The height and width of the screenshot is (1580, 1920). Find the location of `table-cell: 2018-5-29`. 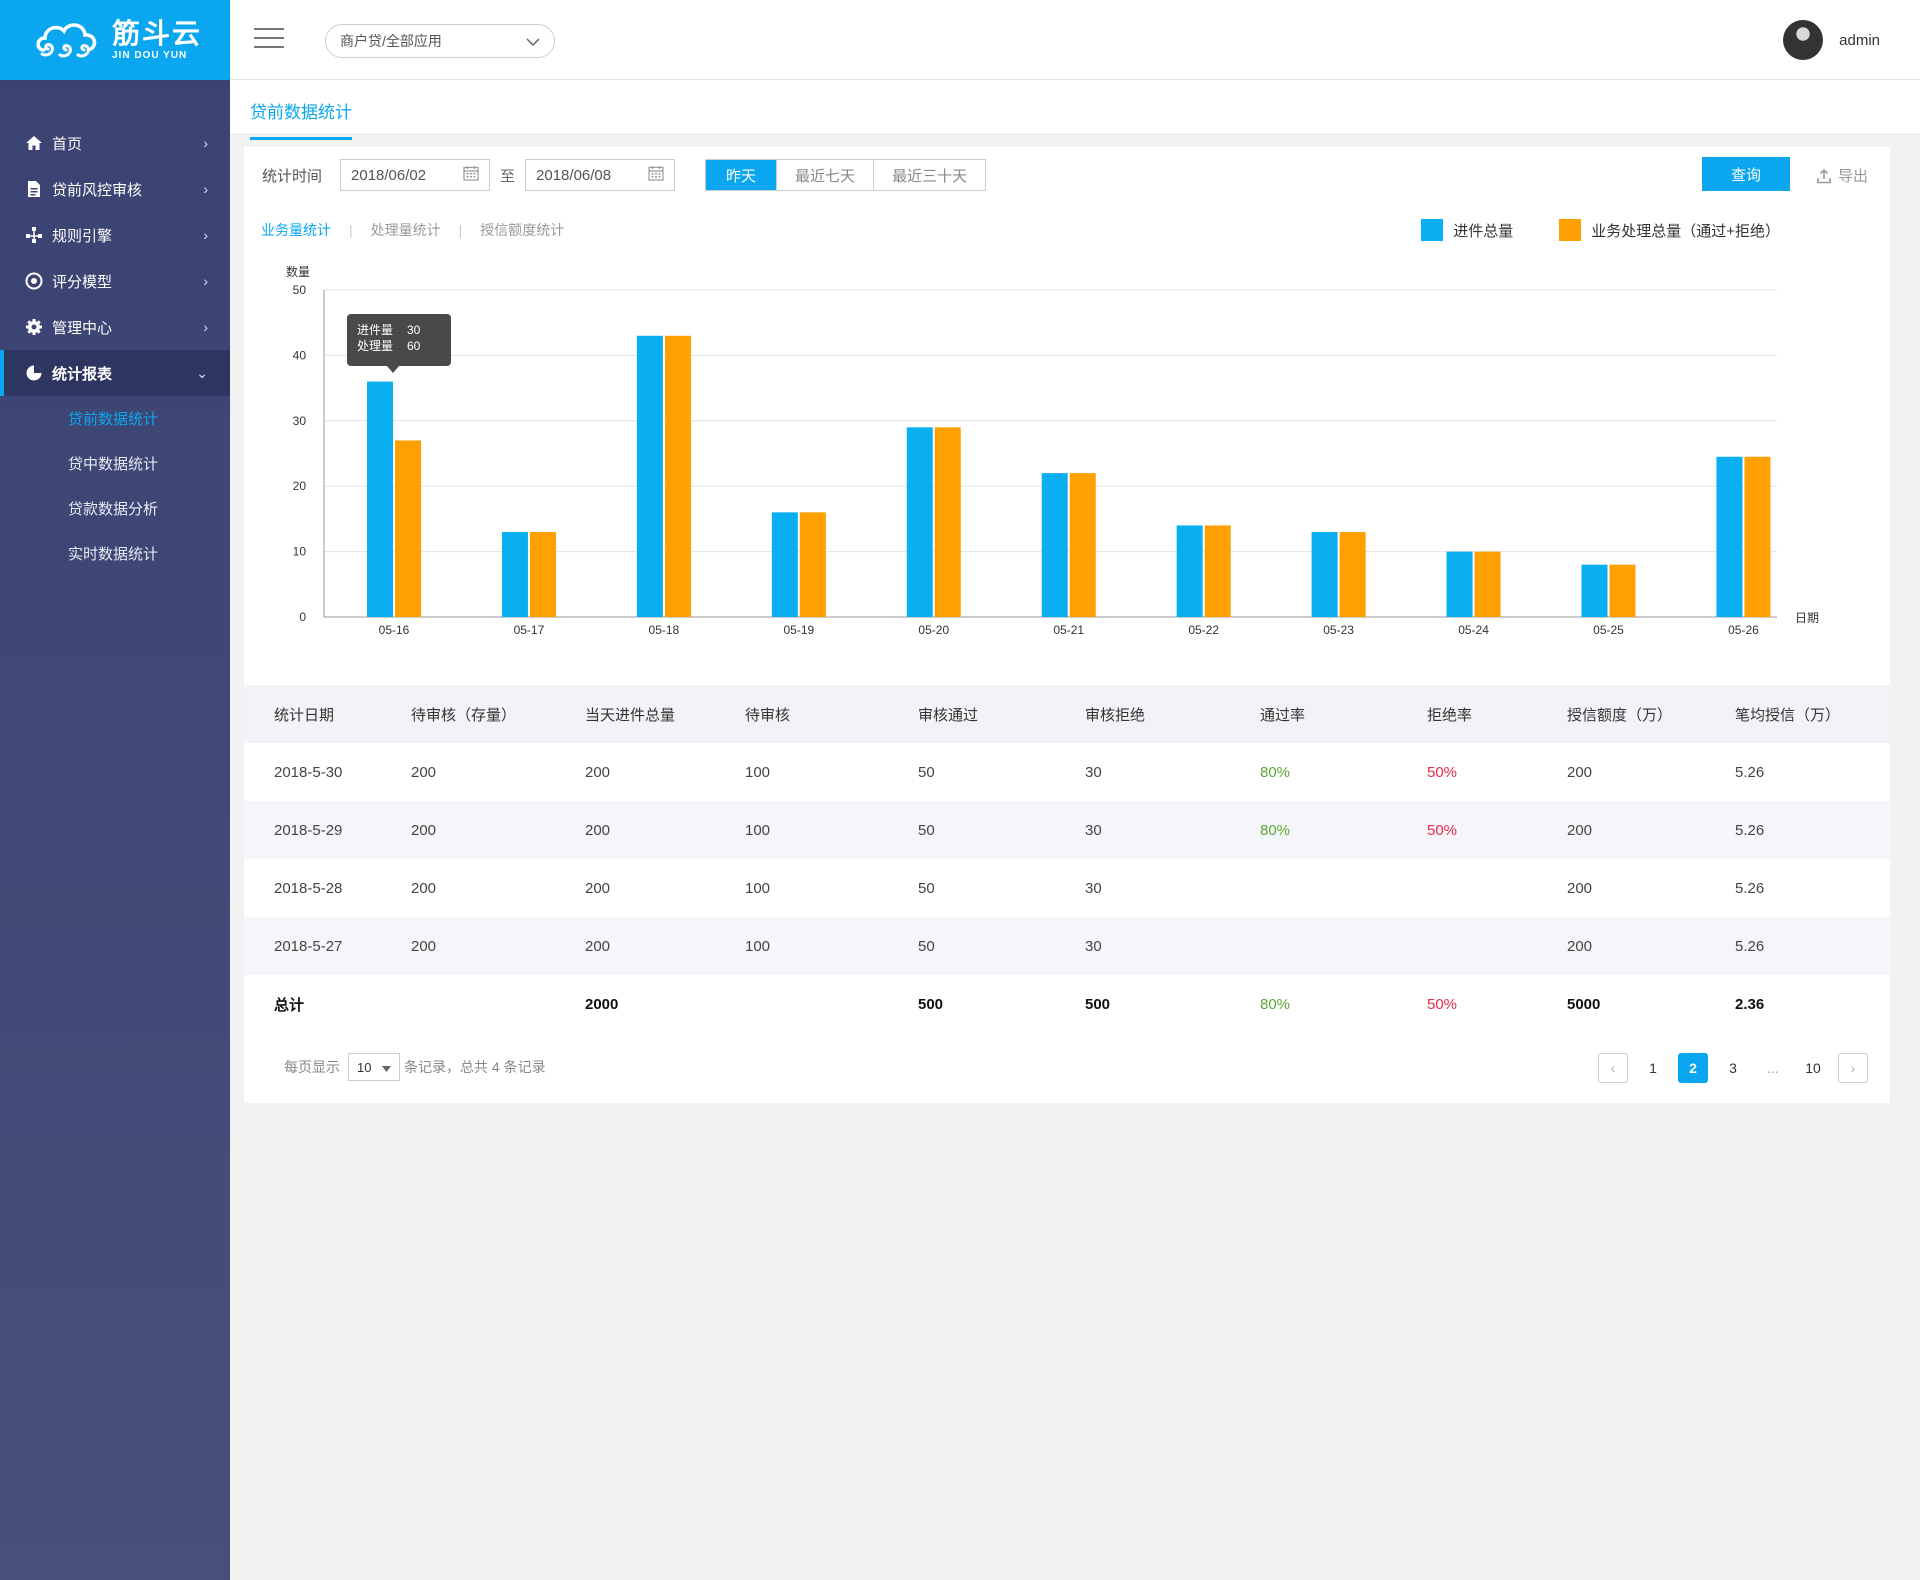

table-cell: 2018-5-29 is located at coordinates (308, 830).